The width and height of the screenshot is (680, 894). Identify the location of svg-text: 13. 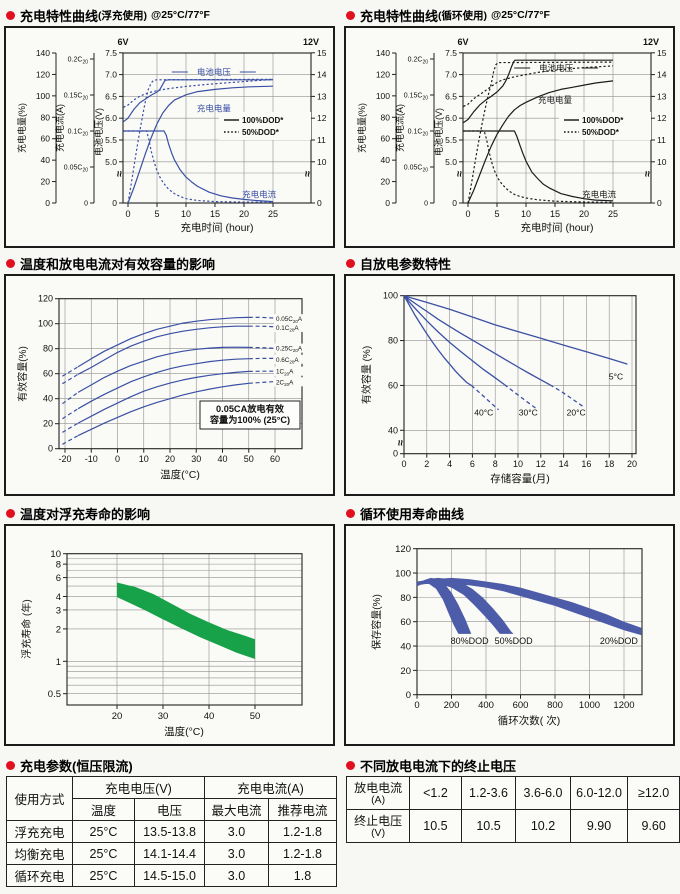
(662, 96).